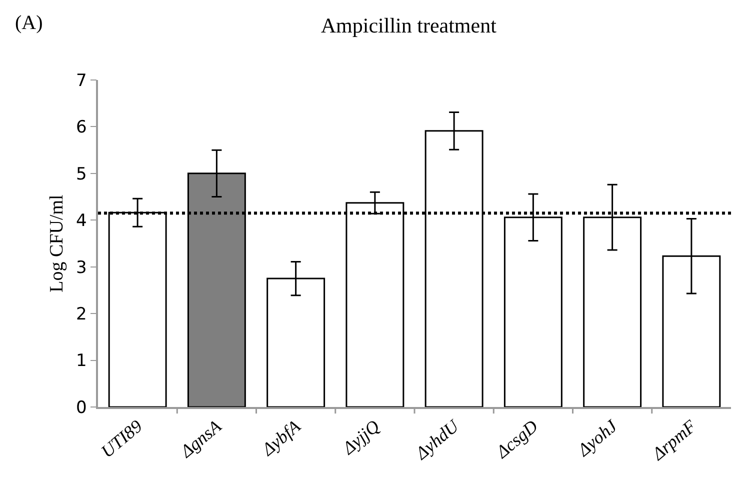 Image resolution: width=743 pixels, height=504 pixels. Describe the element at coordinates (81, 221) in the screenshot. I see `y-tick-label: 4` at that location.